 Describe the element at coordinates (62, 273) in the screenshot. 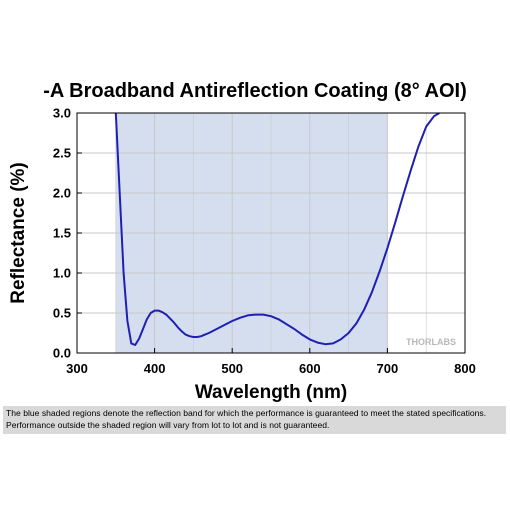

I see `y-tick-label: 1.0` at that location.